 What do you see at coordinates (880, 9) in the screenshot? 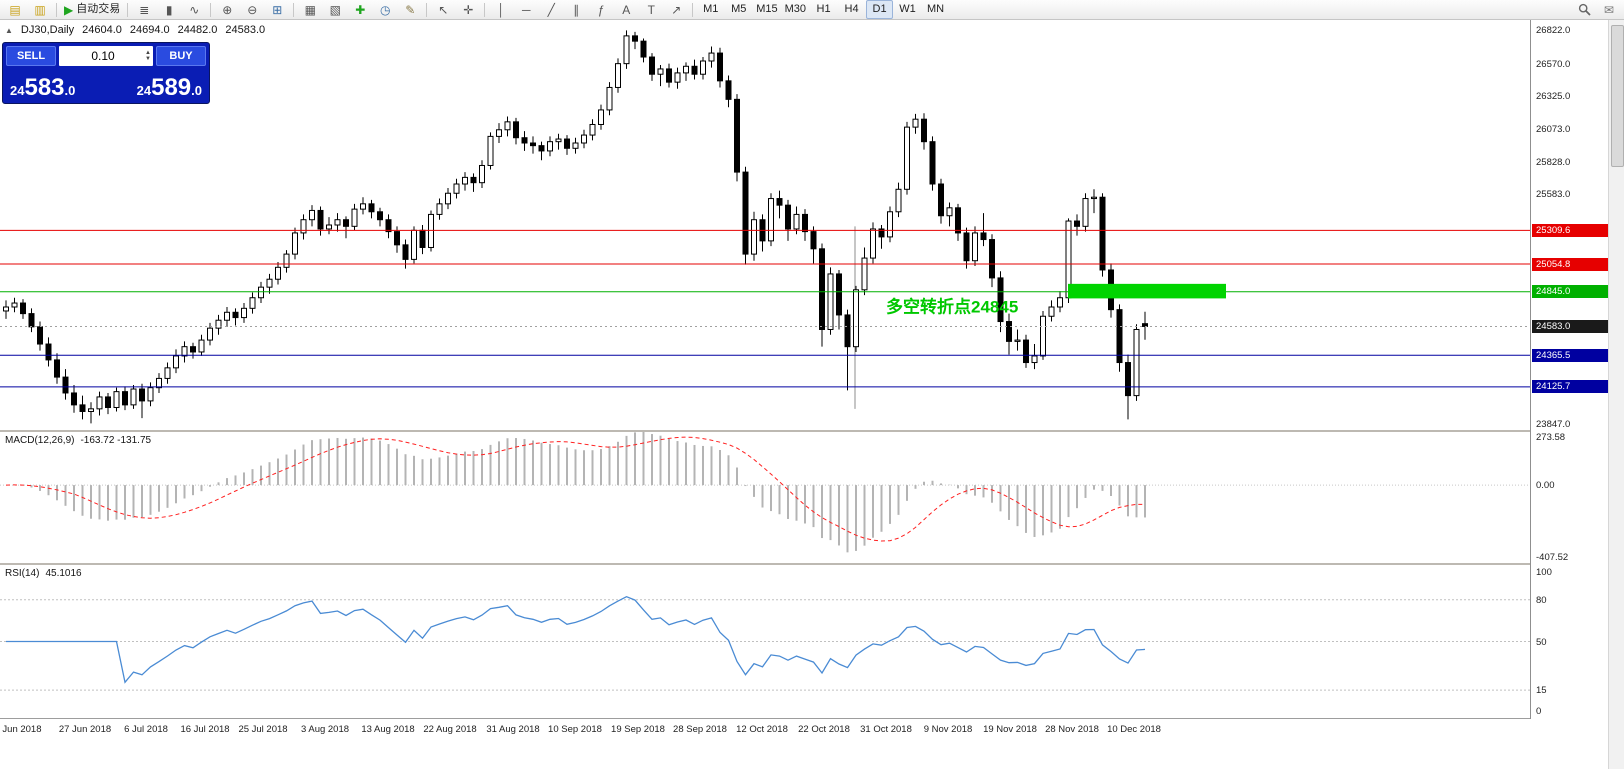
I see `timeframe-d1-button: D1` at bounding box center [880, 9].